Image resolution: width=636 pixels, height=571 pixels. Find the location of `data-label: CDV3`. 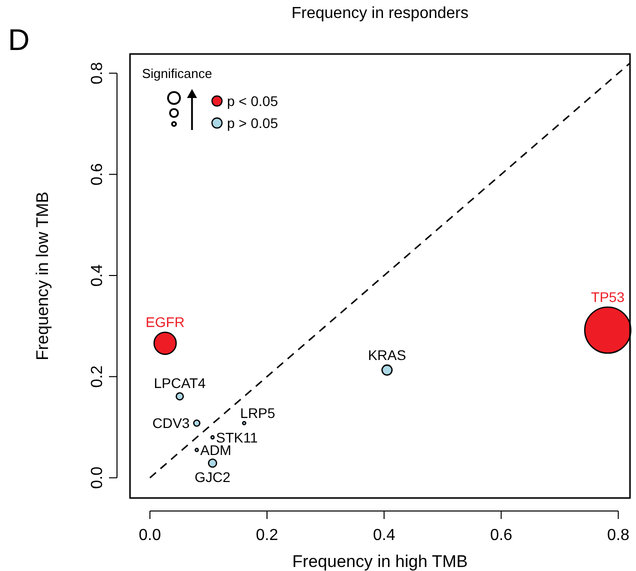

data-label: CDV3 is located at coordinates (171, 423).